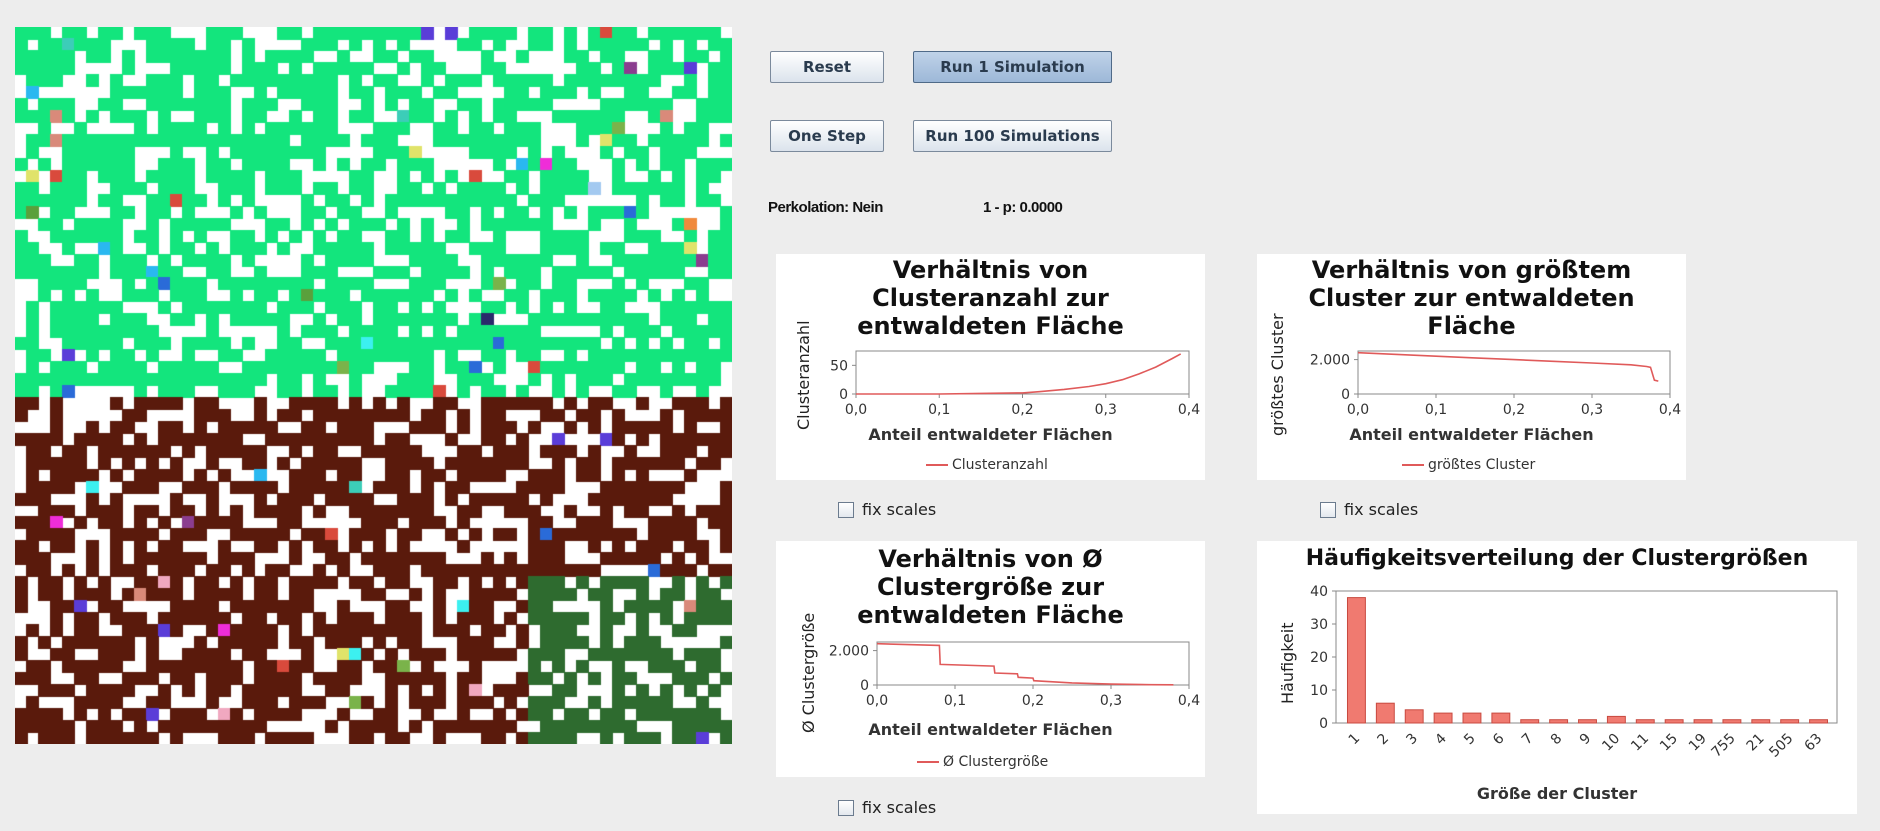  I want to click on x-tick-label: 15, so click(1669, 743).